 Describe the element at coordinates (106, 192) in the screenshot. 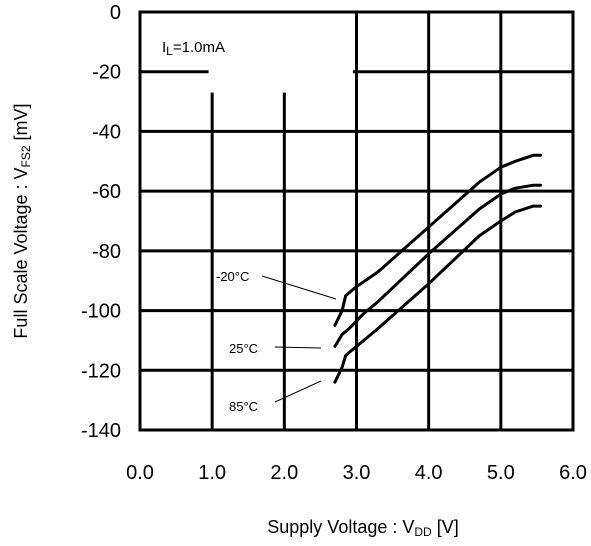

I see `y-tick-label: -60` at that location.